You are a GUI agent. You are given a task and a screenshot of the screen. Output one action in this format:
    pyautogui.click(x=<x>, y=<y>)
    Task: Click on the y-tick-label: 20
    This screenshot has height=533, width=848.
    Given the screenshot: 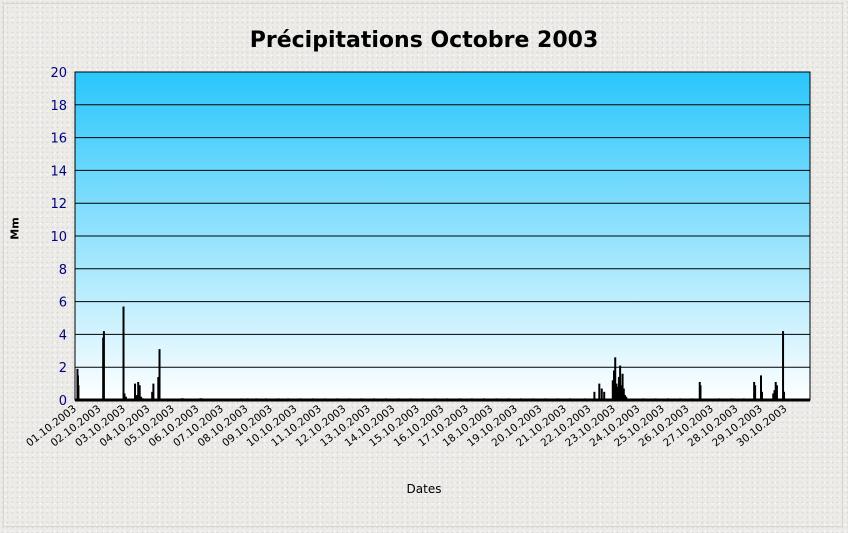 What is the action you would take?
    pyautogui.click(x=58, y=73)
    